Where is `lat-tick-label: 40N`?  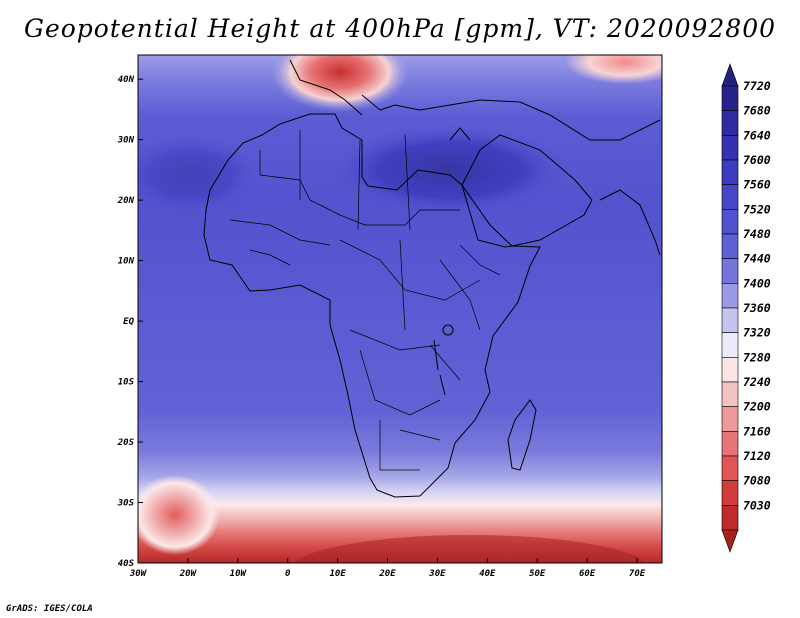
lat-tick-label: 40N is located at coordinates (126, 80).